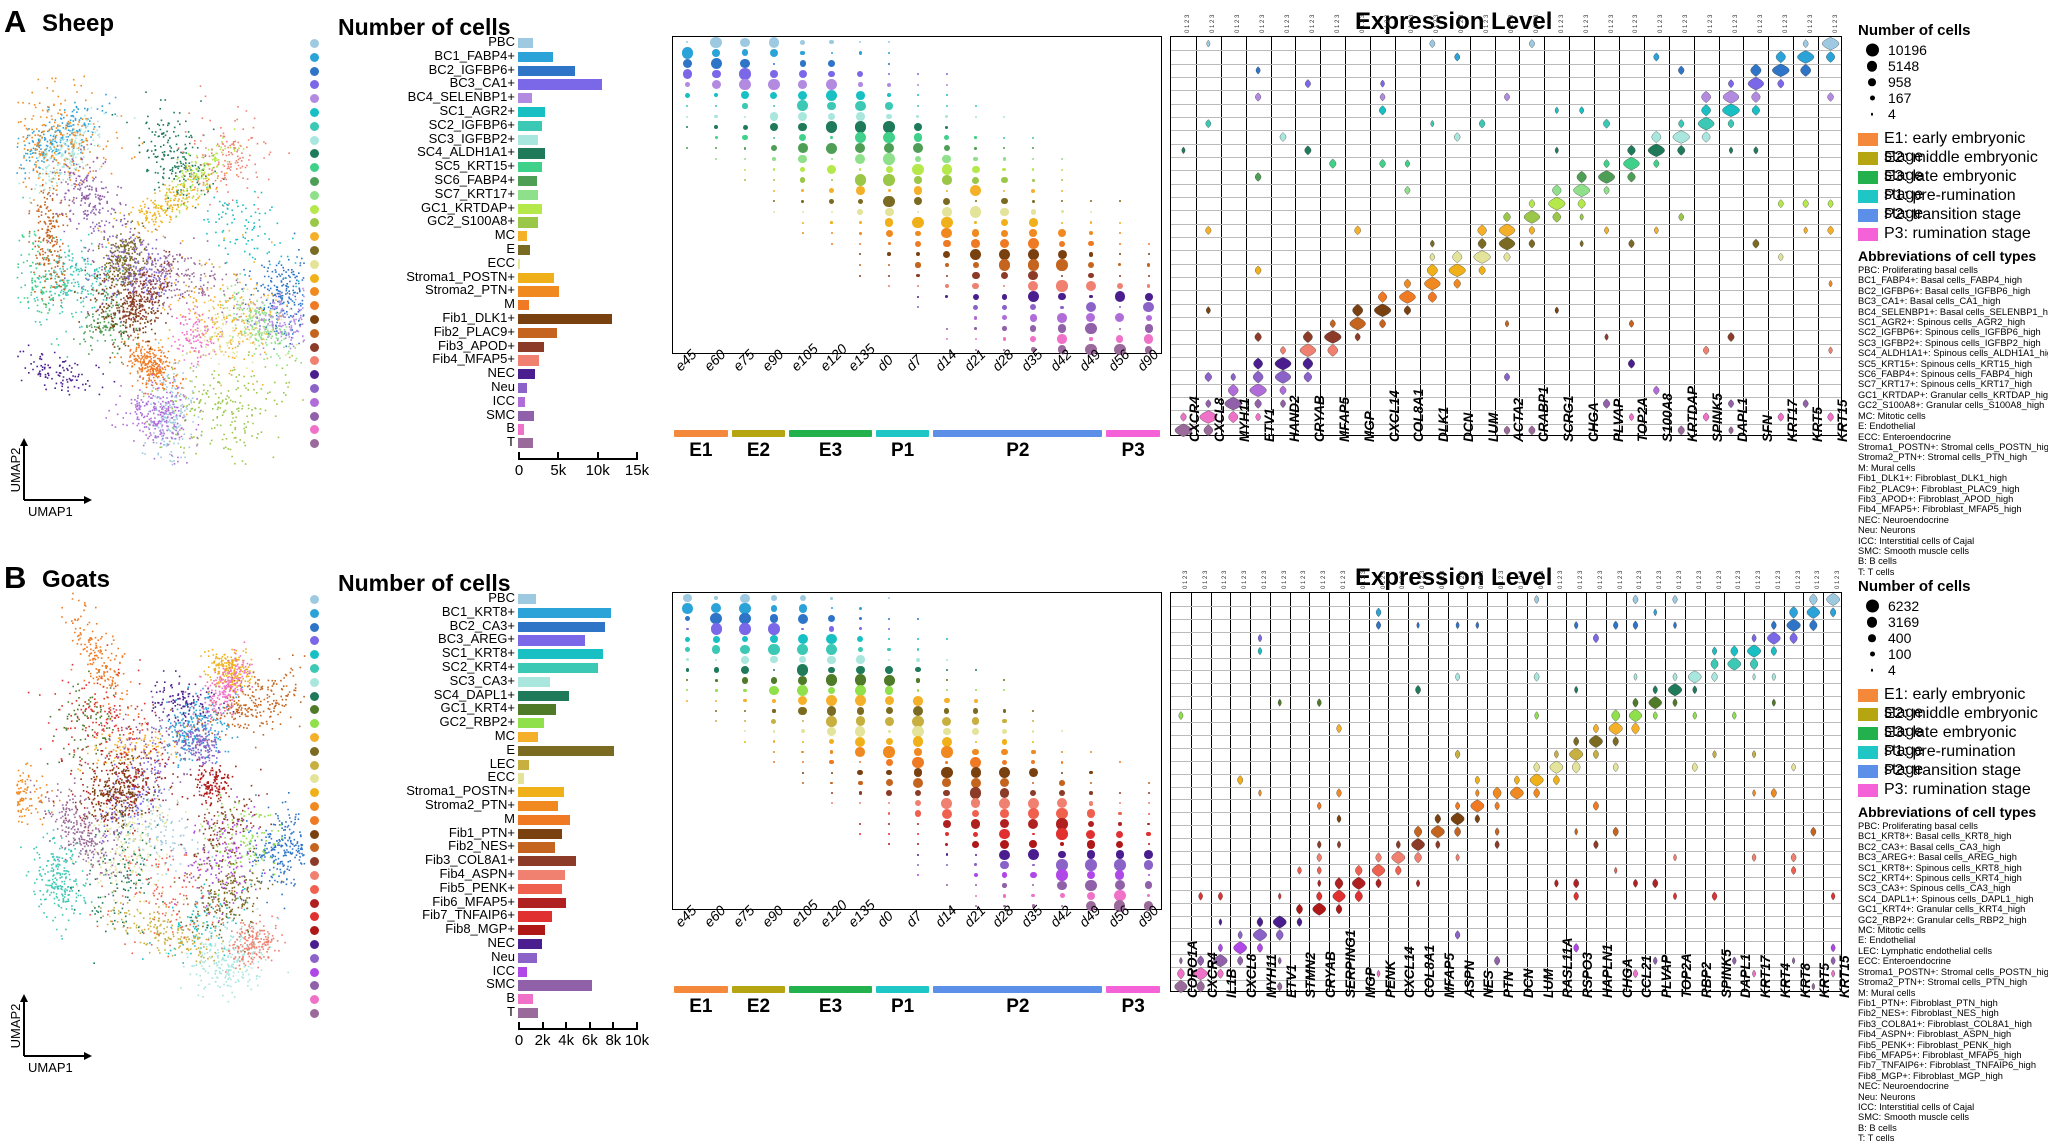 This screenshot has height=1144, width=2048. Describe the element at coordinates (412, 681) in the screenshot. I see `cell-type-row: SC3_CA3+` at that location.